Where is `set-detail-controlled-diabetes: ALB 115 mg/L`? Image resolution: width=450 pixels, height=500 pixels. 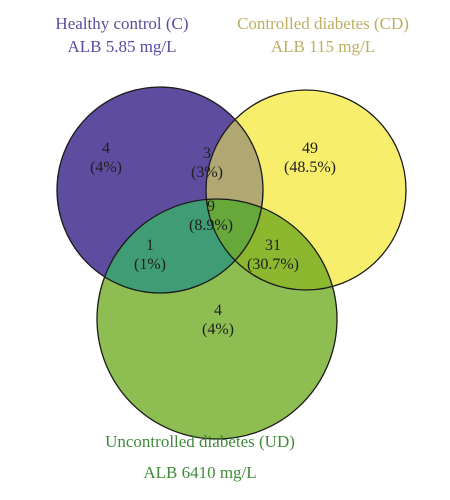
set-detail-controlled-diabetes: ALB 115 mg/L is located at coordinates (323, 46).